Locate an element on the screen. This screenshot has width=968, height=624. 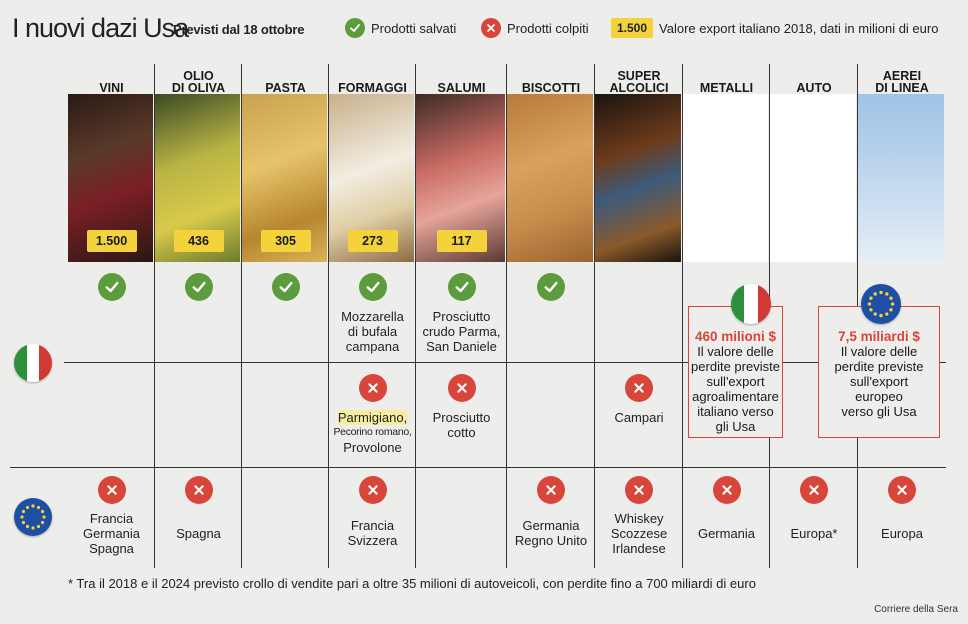
page-subtitle: Previsti dal 18 ottobre is located at coordinates (239, 29).